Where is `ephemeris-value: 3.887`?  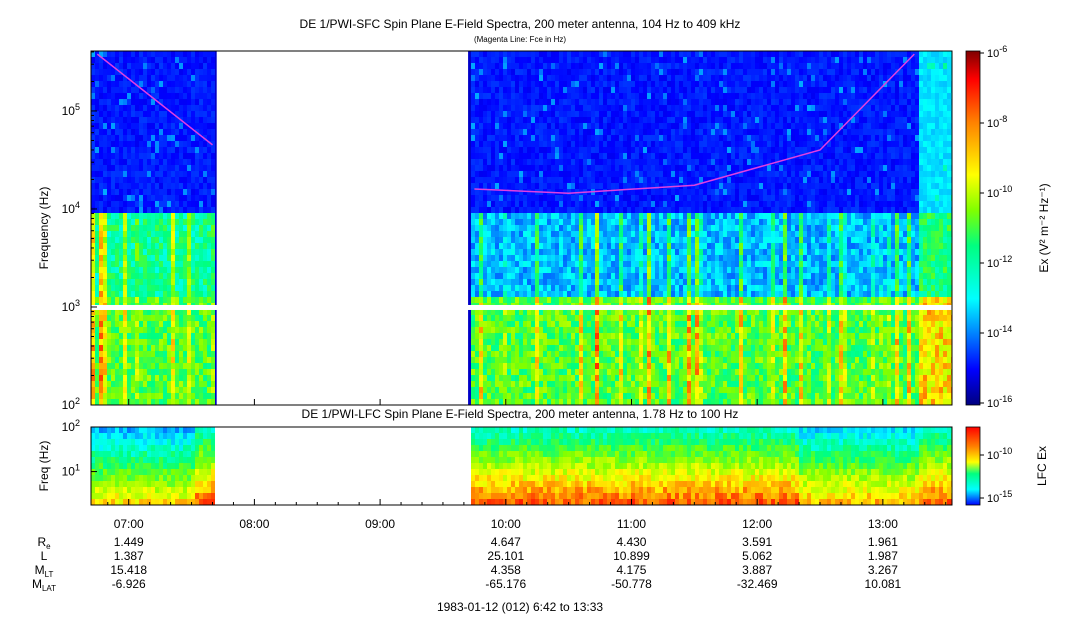 ephemeris-value: 3.887 is located at coordinates (757, 570).